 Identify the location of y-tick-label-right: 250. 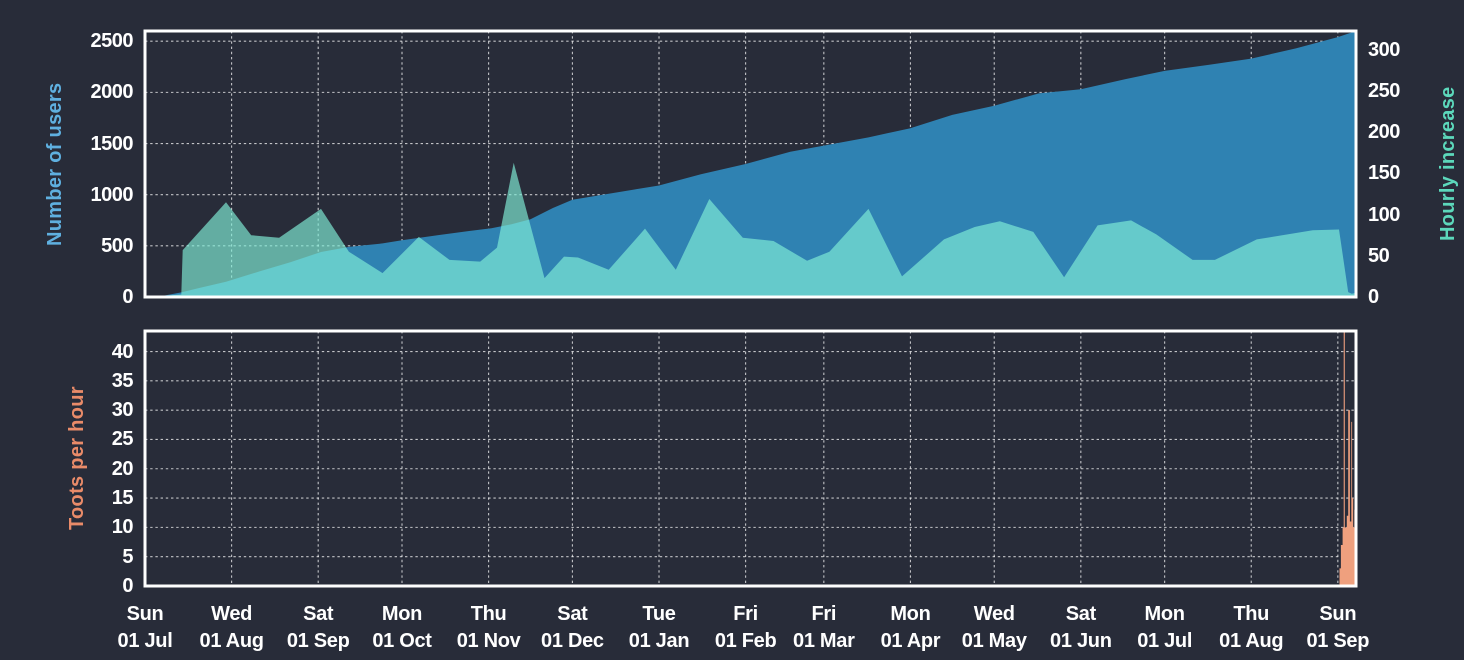
(1384, 91).